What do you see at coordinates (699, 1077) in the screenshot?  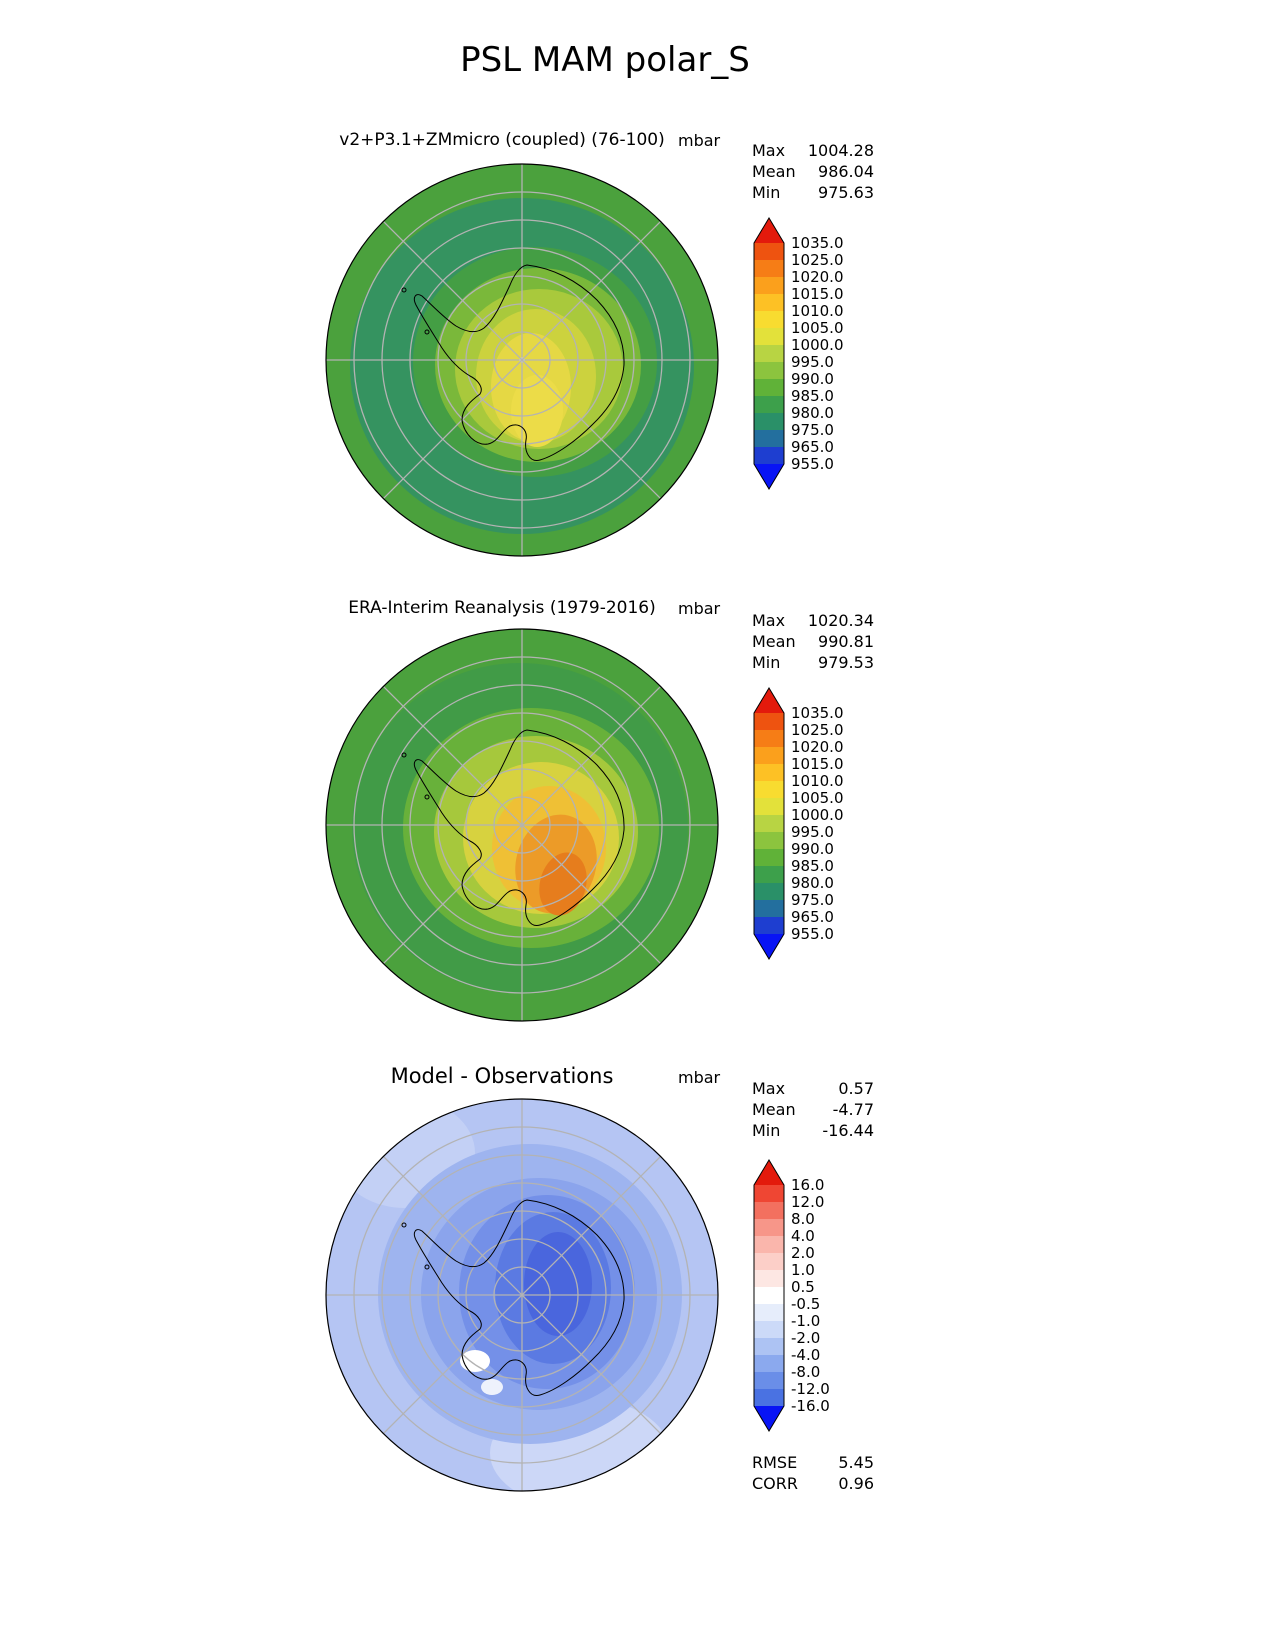 I see `panel-3-units: mbar` at bounding box center [699, 1077].